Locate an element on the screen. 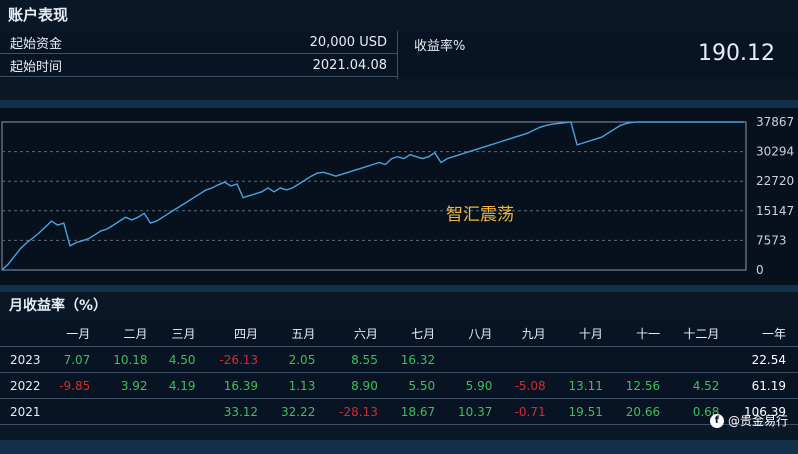  header-month: 四月 is located at coordinates (239, 333).